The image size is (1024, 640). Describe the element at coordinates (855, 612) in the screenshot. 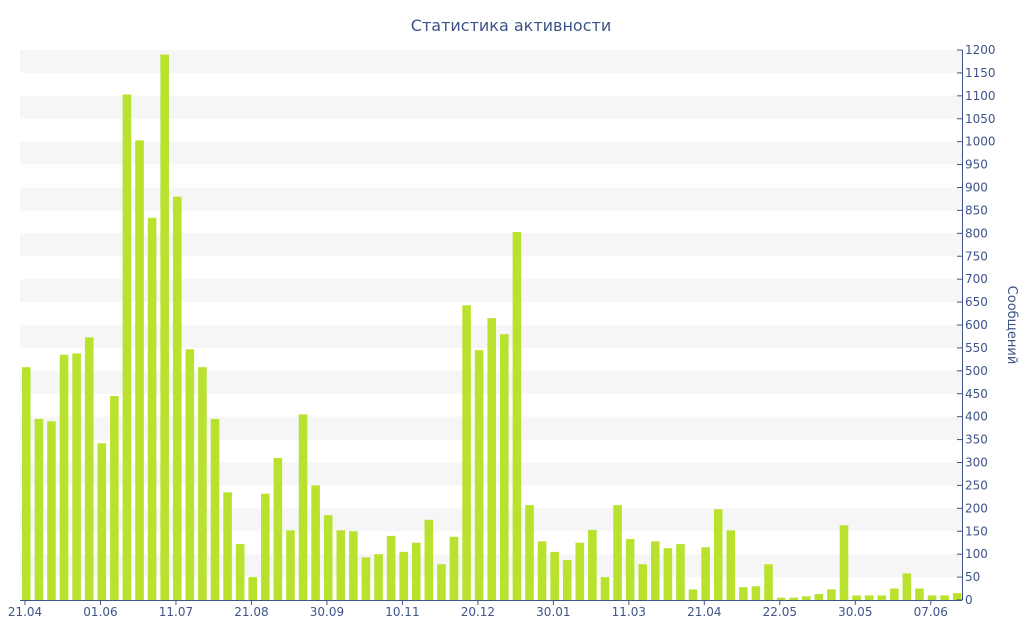

I see `x-tick-label: 30.05` at that location.